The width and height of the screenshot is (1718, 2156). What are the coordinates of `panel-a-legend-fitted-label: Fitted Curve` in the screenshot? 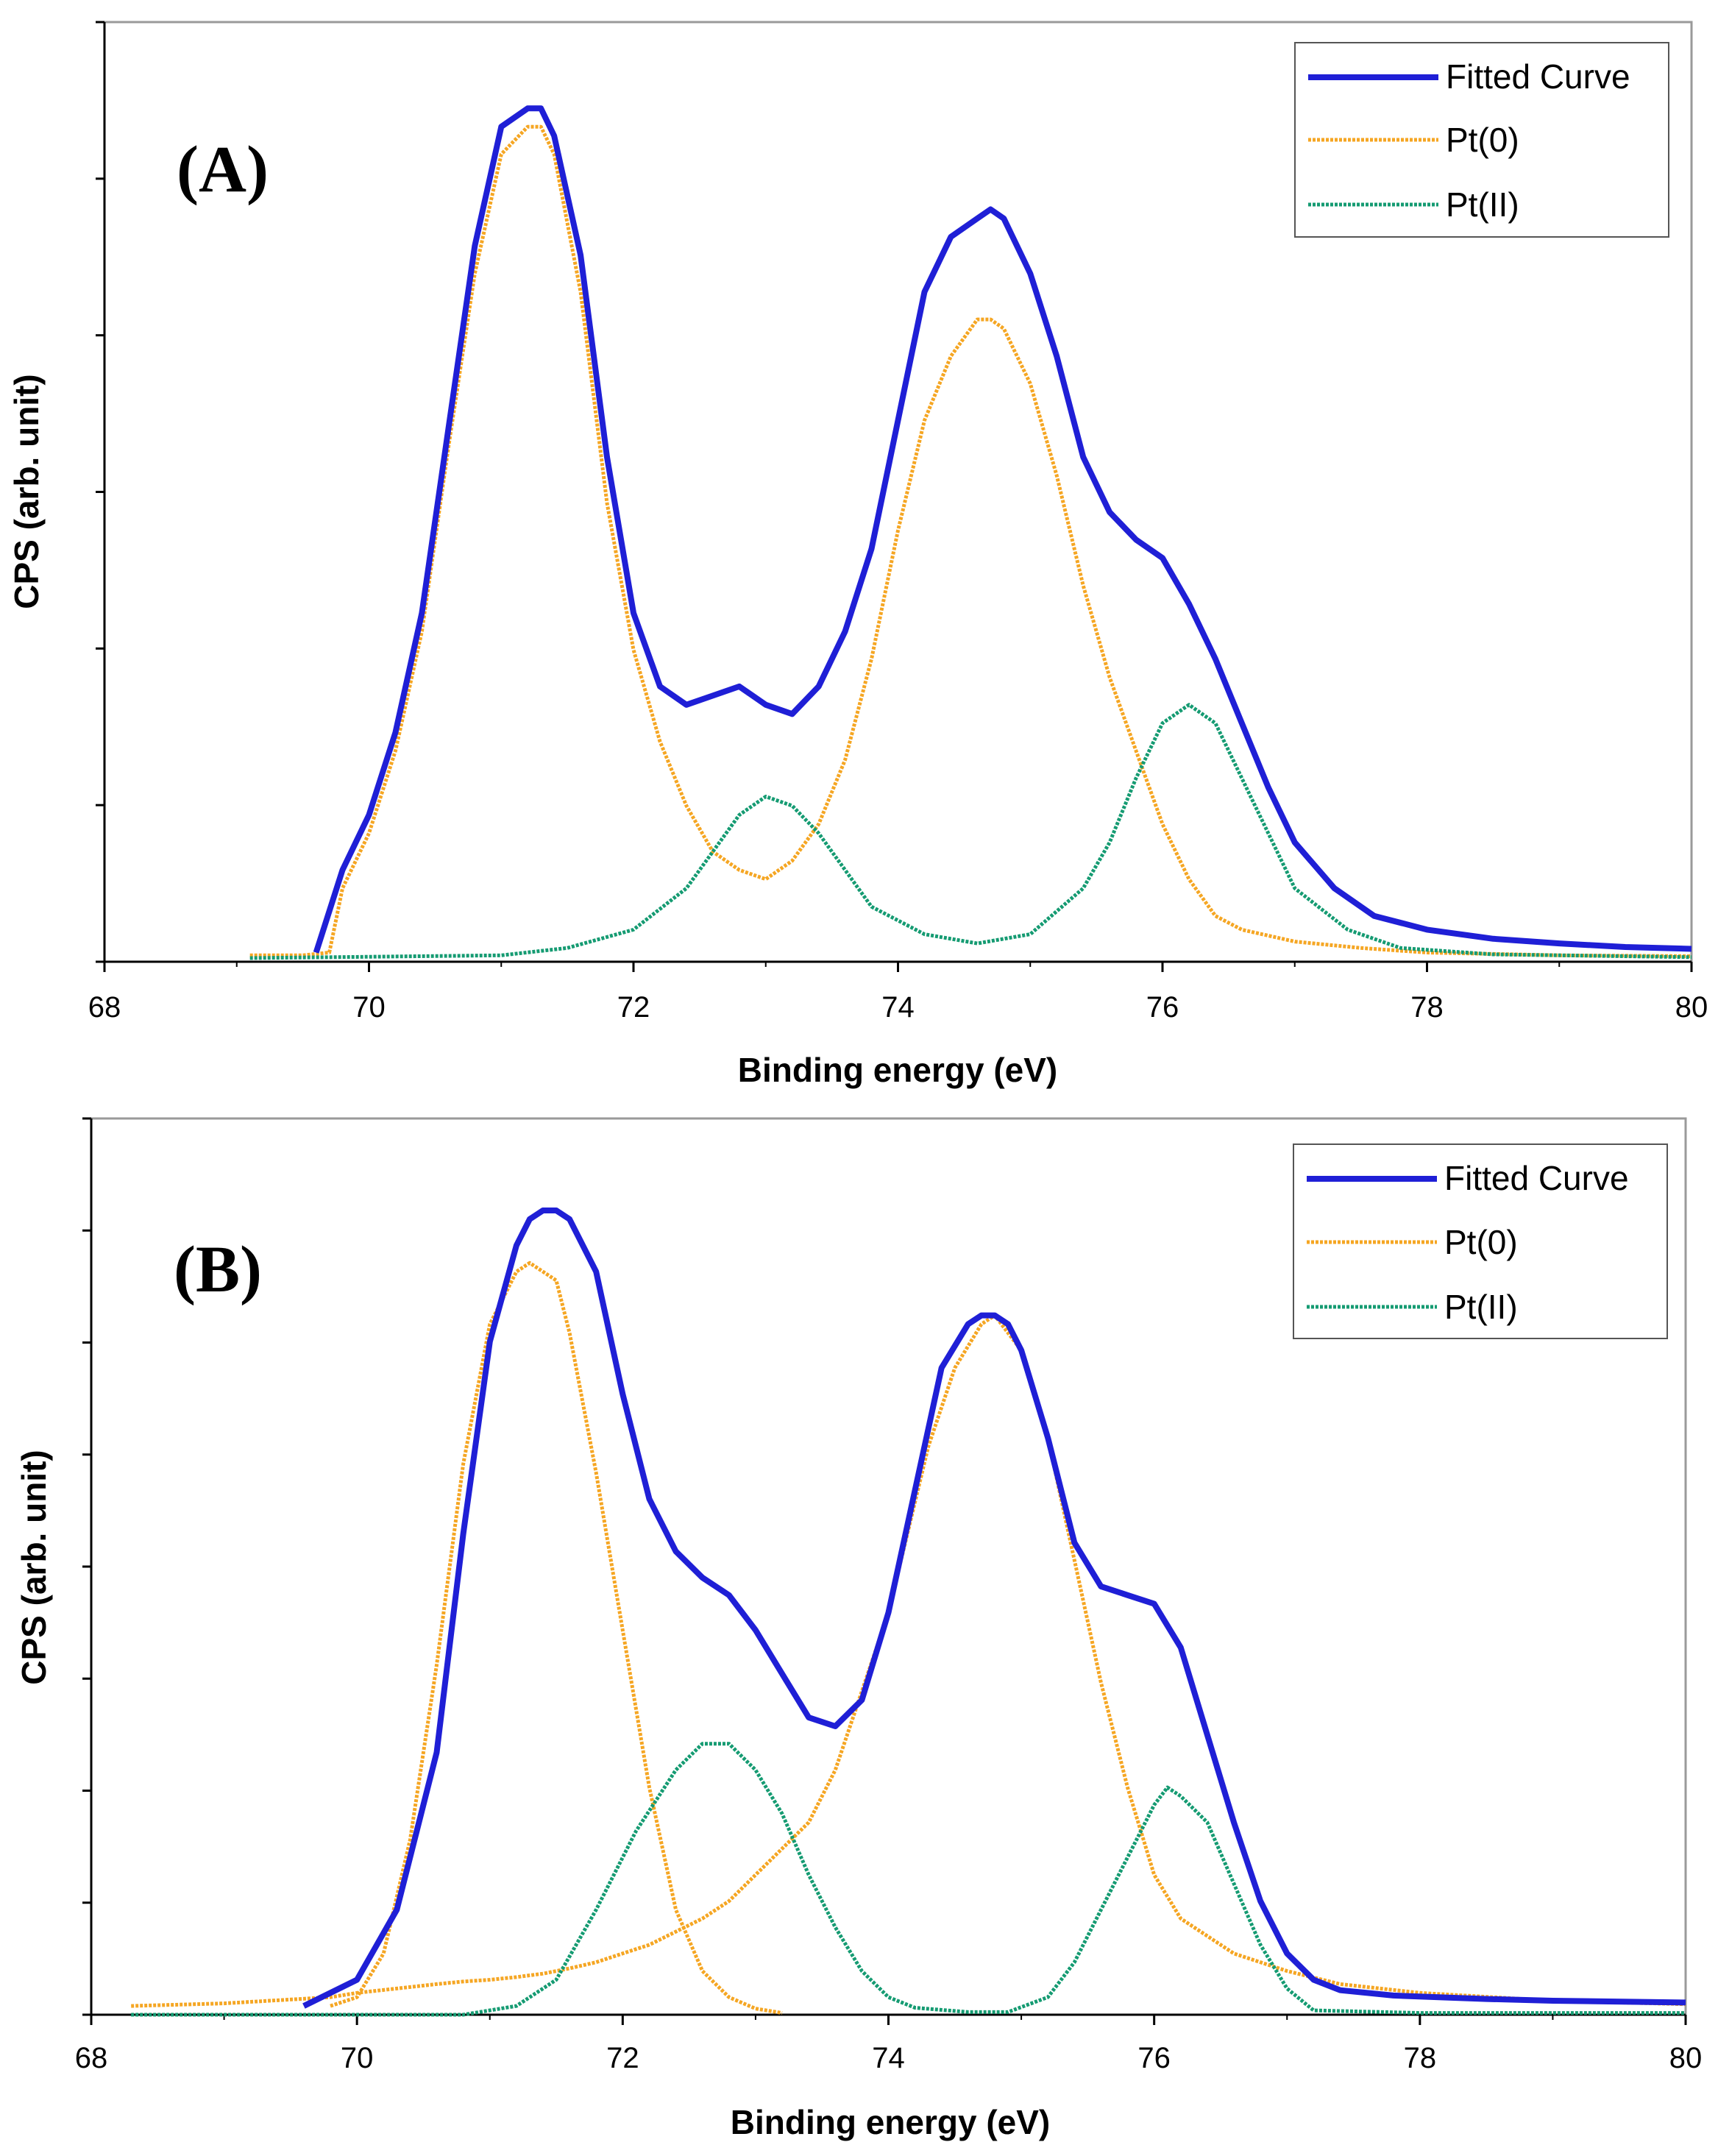 It's located at (1538, 76).